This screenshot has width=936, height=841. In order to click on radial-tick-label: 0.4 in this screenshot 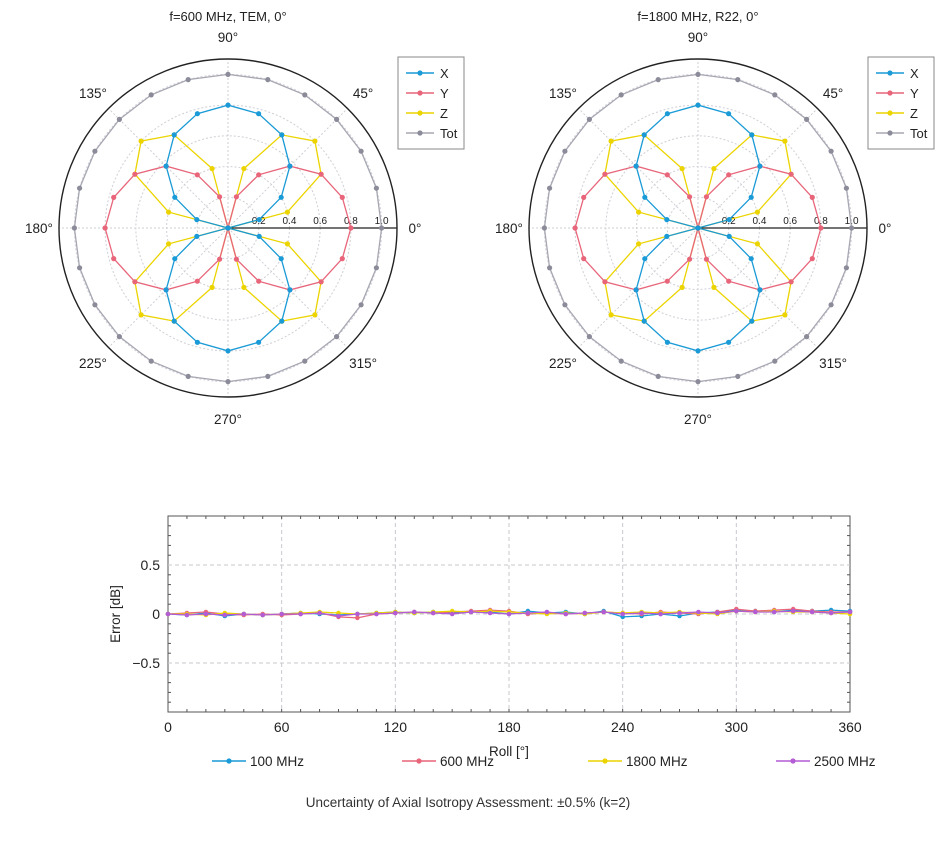, I will do `click(760, 221)`.